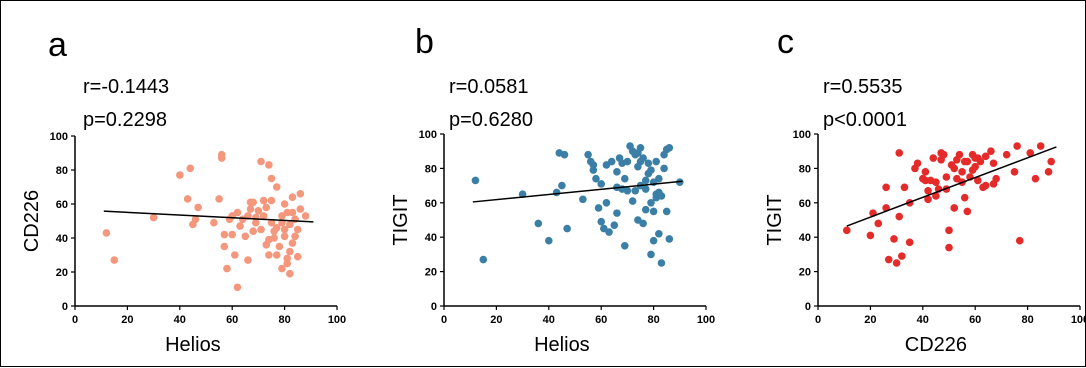  What do you see at coordinates (434, 307) in the screenshot?
I see `panel-b-y-tick-label: 0` at bounding box center [434, 307].